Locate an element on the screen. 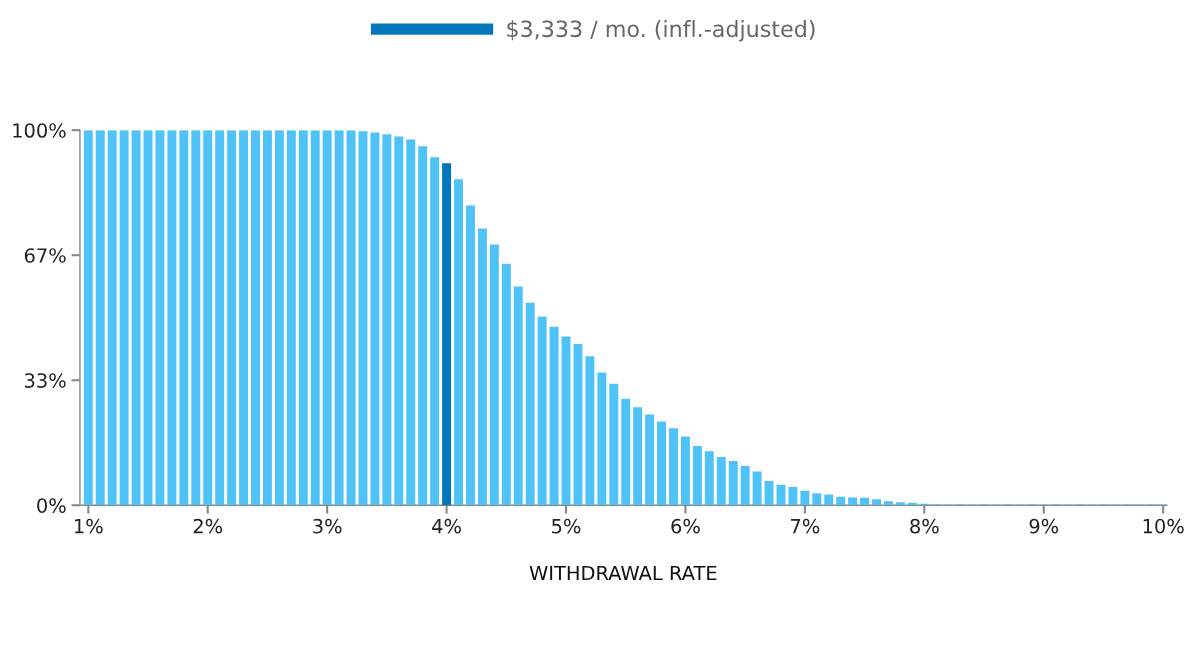 The height and width of the screenshot is (671, 1193). x-tick-label: 10% is located at coordinates (1163, 526).